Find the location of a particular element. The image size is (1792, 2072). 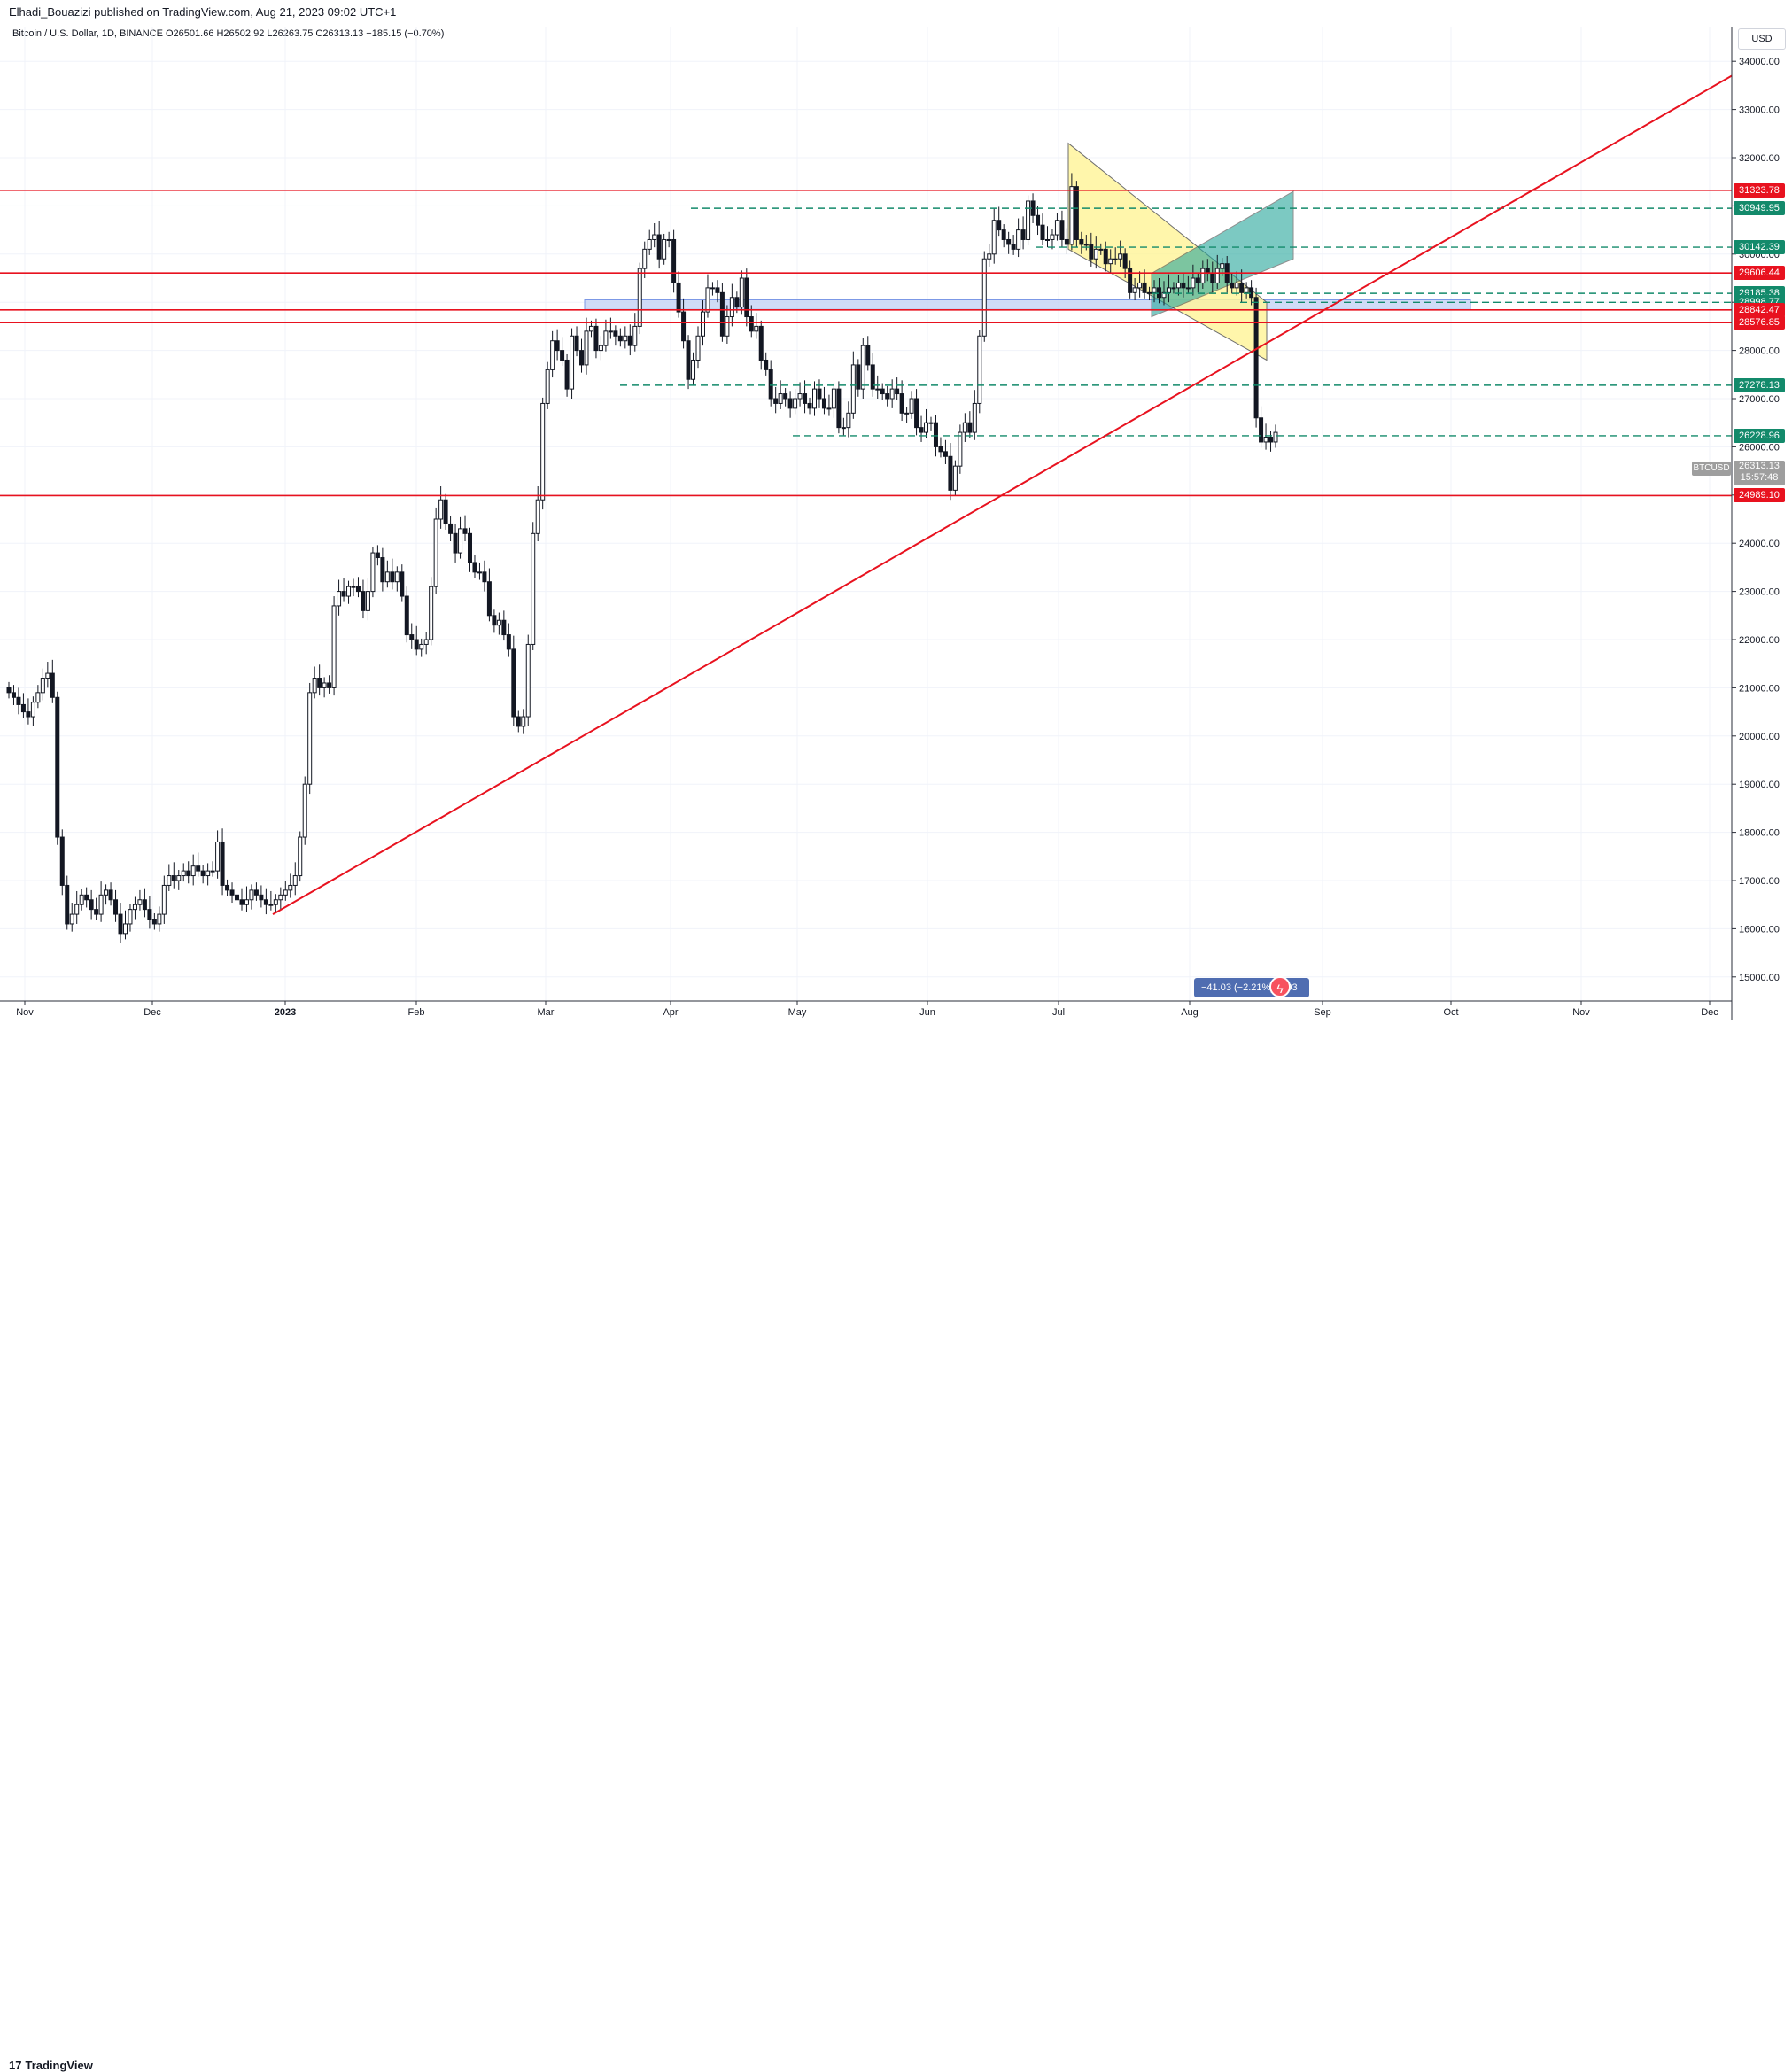

tradingview-logo: 17 TradingView is located at coordinates (51, 2065).